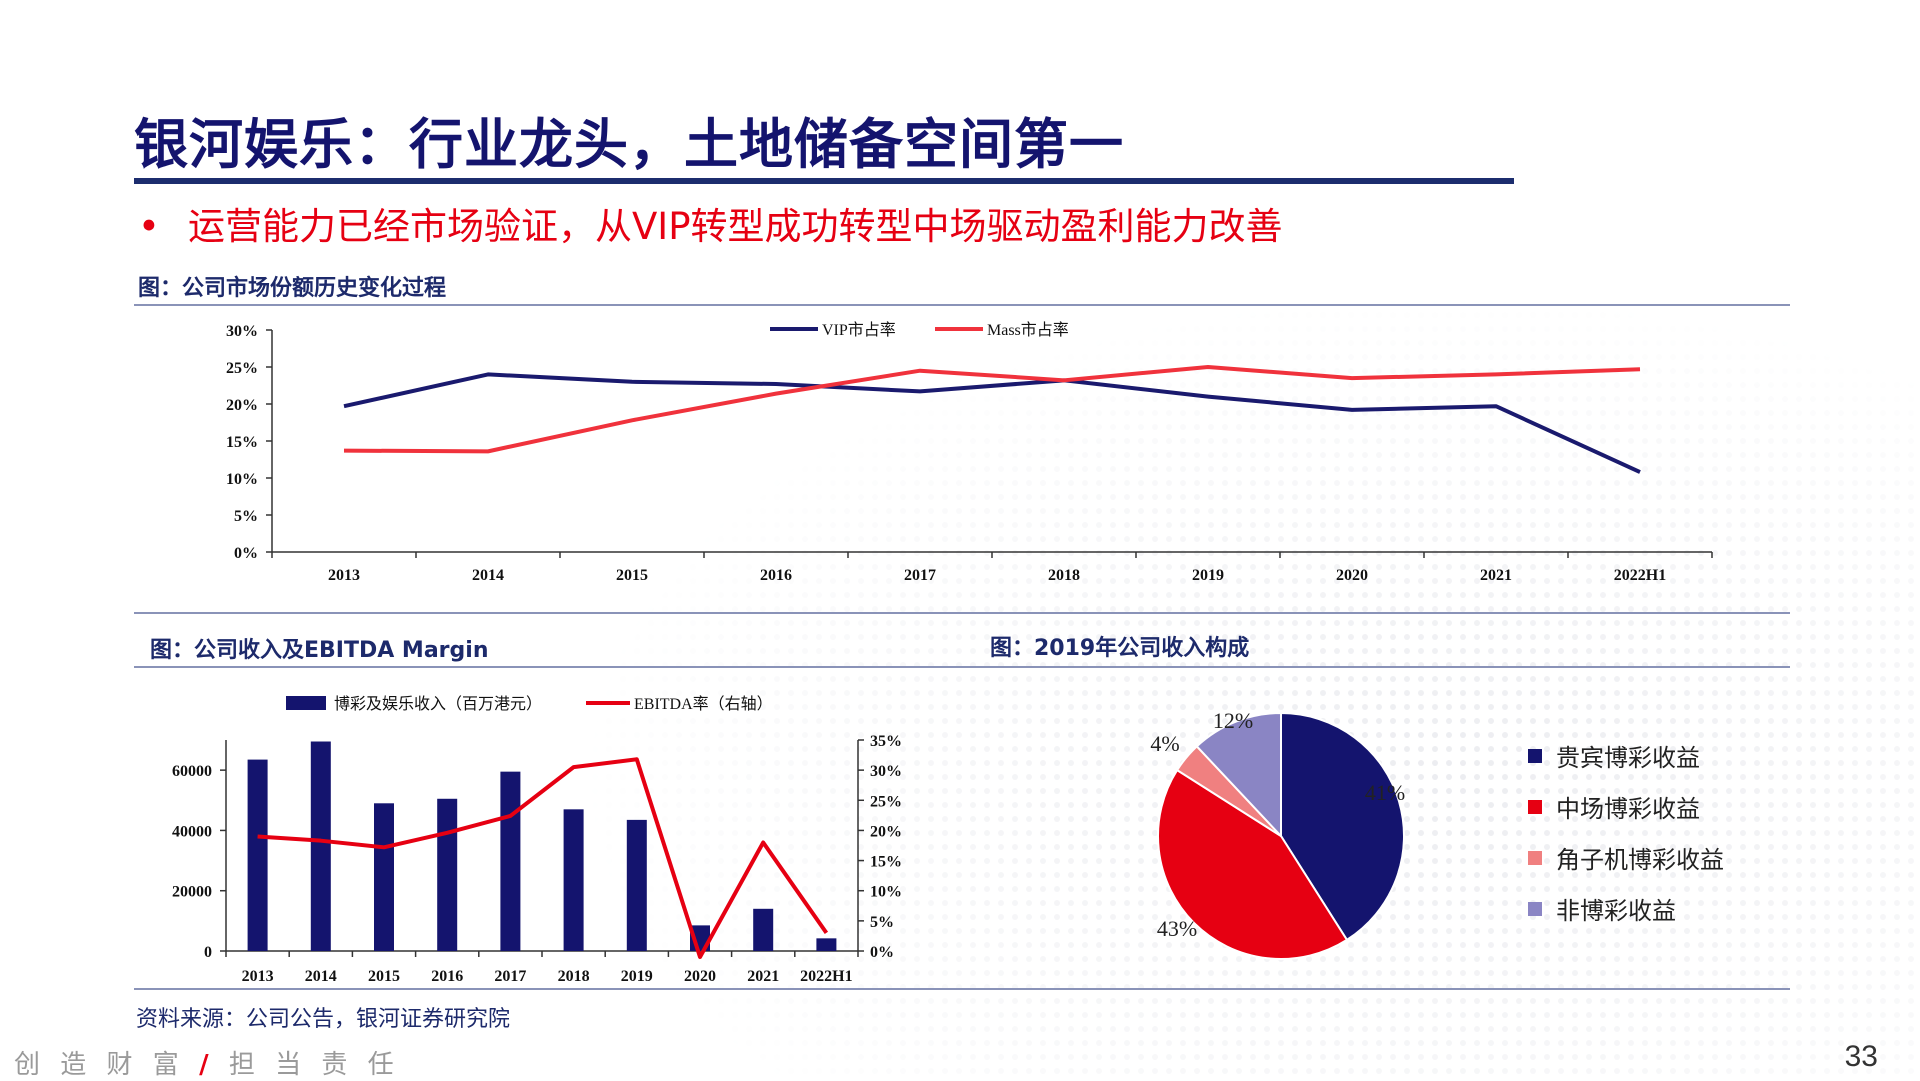 This screenshot has width=1920, height=1081. Describe the element at coordinates (1233, 720) in the screenshot. I see `pie-value-label-4: 12%` at that location.